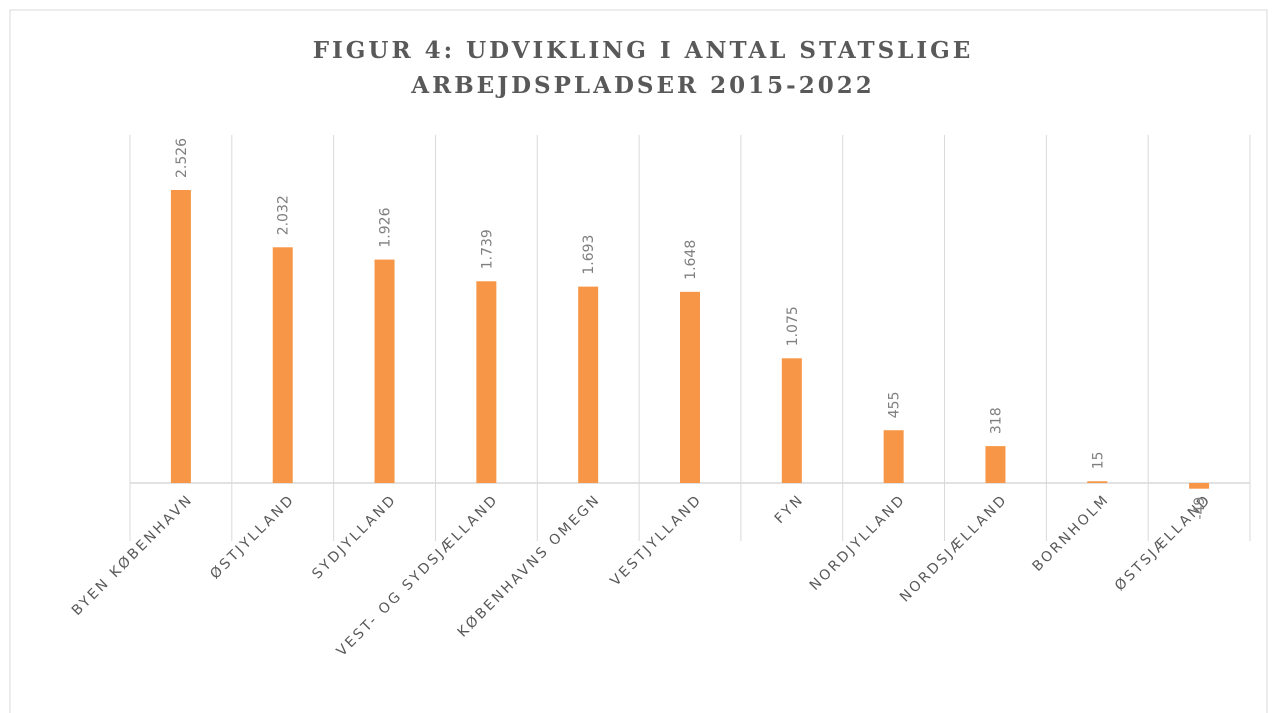 This screenshot has height=713, width=1277. What do you see at coordinates (657, 540) in the screenshot?
I see `x-tick-label: VESTJYLLAND` at bounding box center [657, 540].